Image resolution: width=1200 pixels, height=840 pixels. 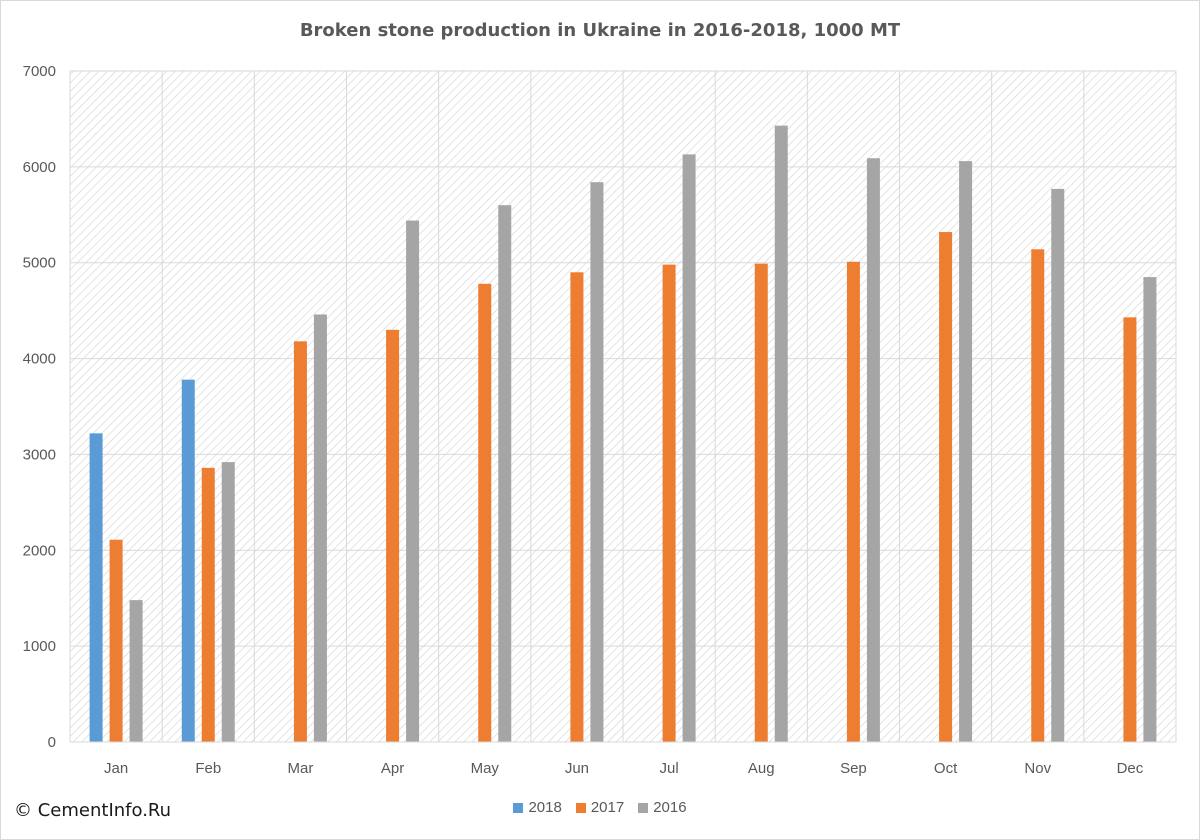 I want to click on copyright-text: © CementInfo.Ru, so click(x=93, y=810).